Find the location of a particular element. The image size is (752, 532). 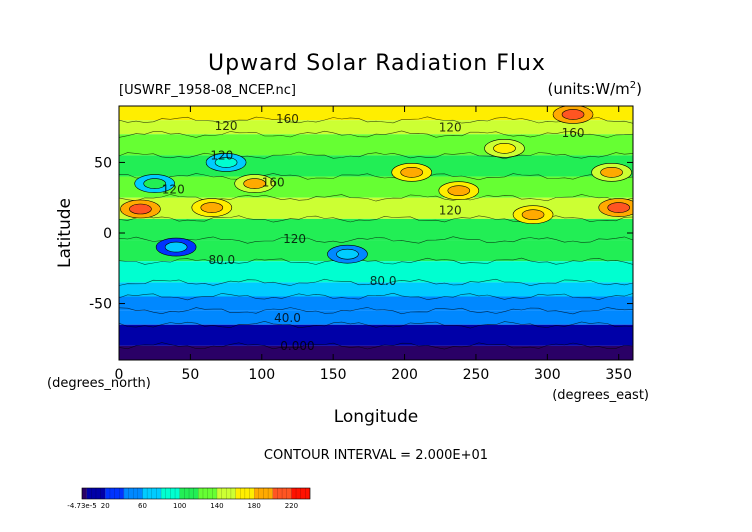

x-tick-label: 100 is located at coordinates (261, 375).